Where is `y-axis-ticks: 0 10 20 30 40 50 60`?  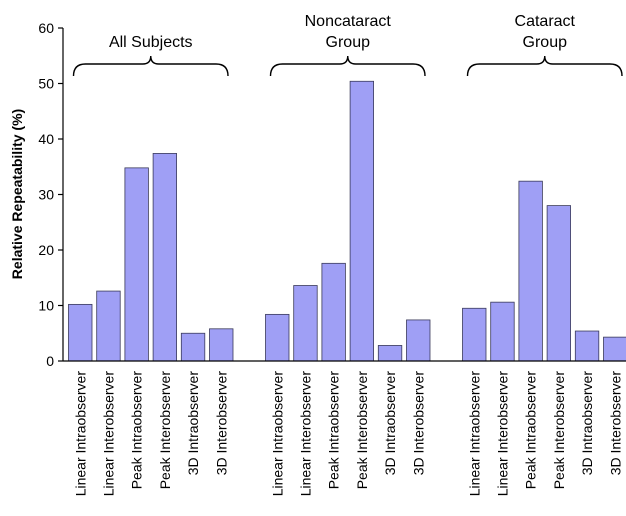 y-axis-ticks: 0 10 20 30 40 50 60 is located at coordinates (50, 194).